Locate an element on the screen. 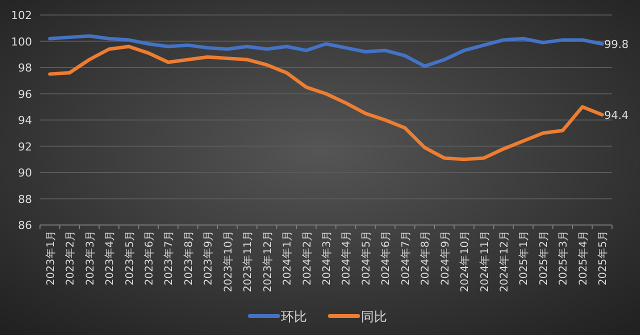  y-tick-label: 102 is located at coordinates (21, 15).